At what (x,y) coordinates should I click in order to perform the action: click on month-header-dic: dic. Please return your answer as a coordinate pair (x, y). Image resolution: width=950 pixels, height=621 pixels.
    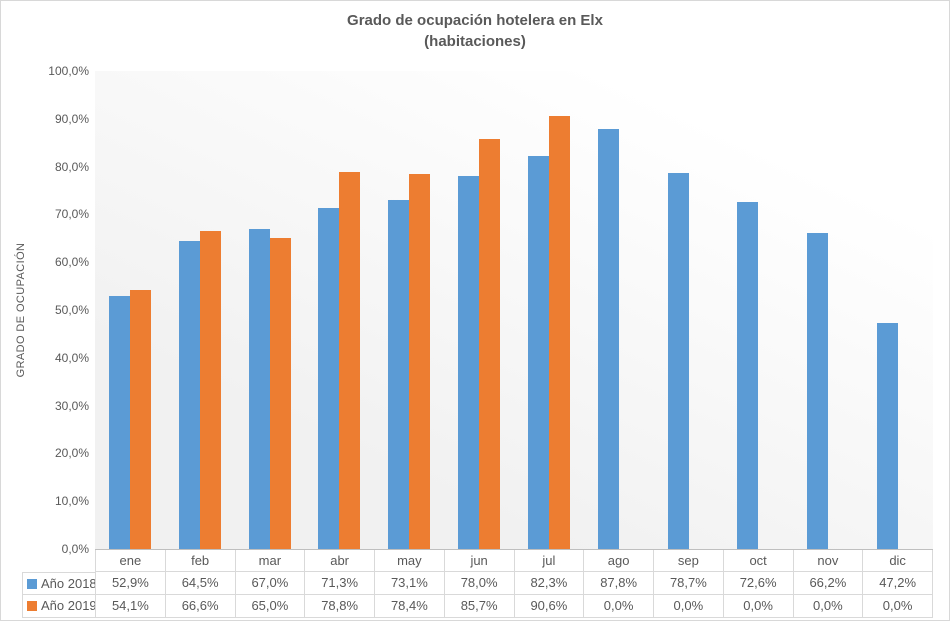
    Looking at the image, I should click on (897, 561).